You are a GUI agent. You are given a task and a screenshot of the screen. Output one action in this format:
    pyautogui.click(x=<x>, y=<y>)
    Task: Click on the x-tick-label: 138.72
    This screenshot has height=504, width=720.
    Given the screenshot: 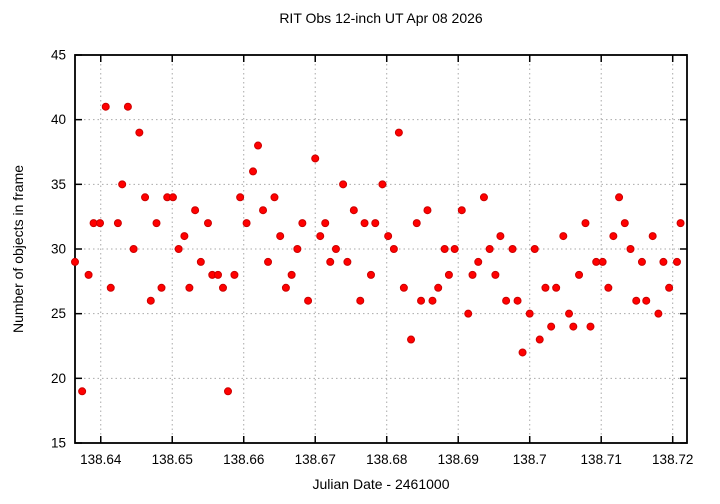 What is the action you would take?
    pyautogui.click(x=672, y=459)
    